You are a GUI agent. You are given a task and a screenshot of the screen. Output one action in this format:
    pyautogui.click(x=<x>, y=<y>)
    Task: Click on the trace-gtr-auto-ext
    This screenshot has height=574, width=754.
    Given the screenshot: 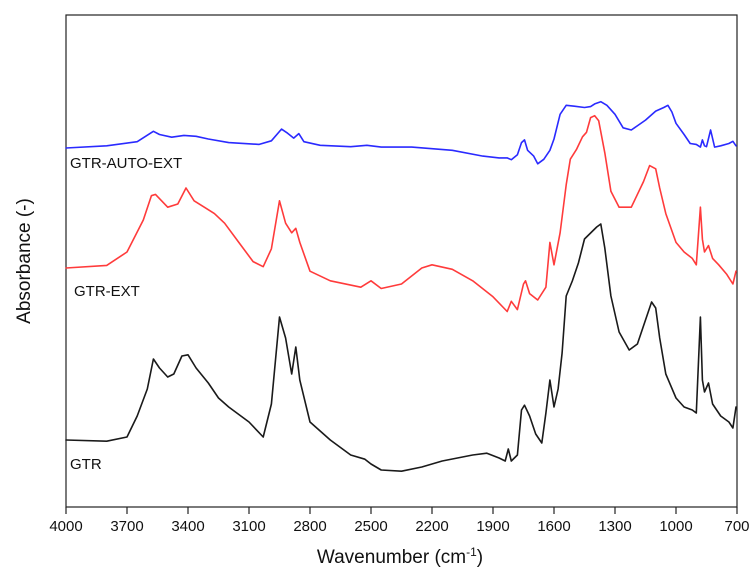 What is the action you would take?
    pyautogui.click(x=401, y=132)
    